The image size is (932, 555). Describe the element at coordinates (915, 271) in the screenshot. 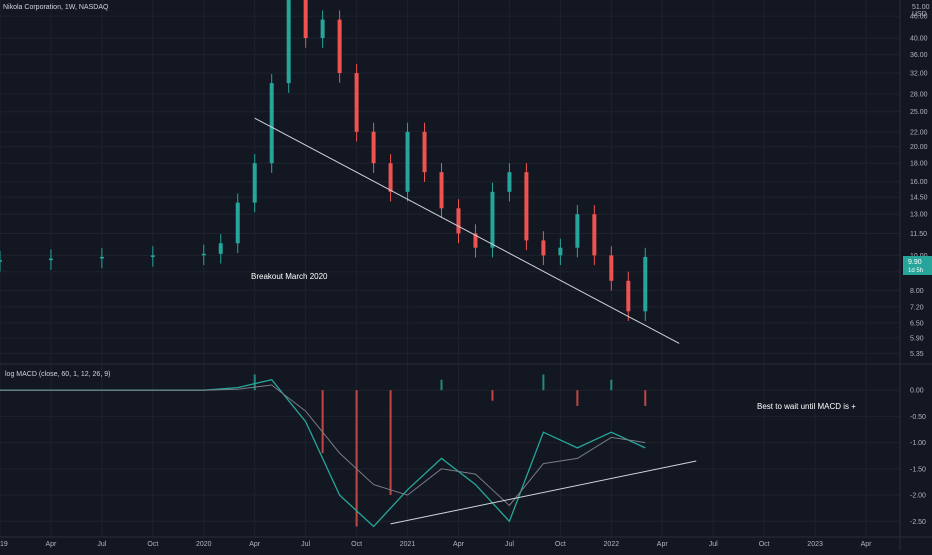

I see `price-badge-countdown: 1d 5h` at that location.